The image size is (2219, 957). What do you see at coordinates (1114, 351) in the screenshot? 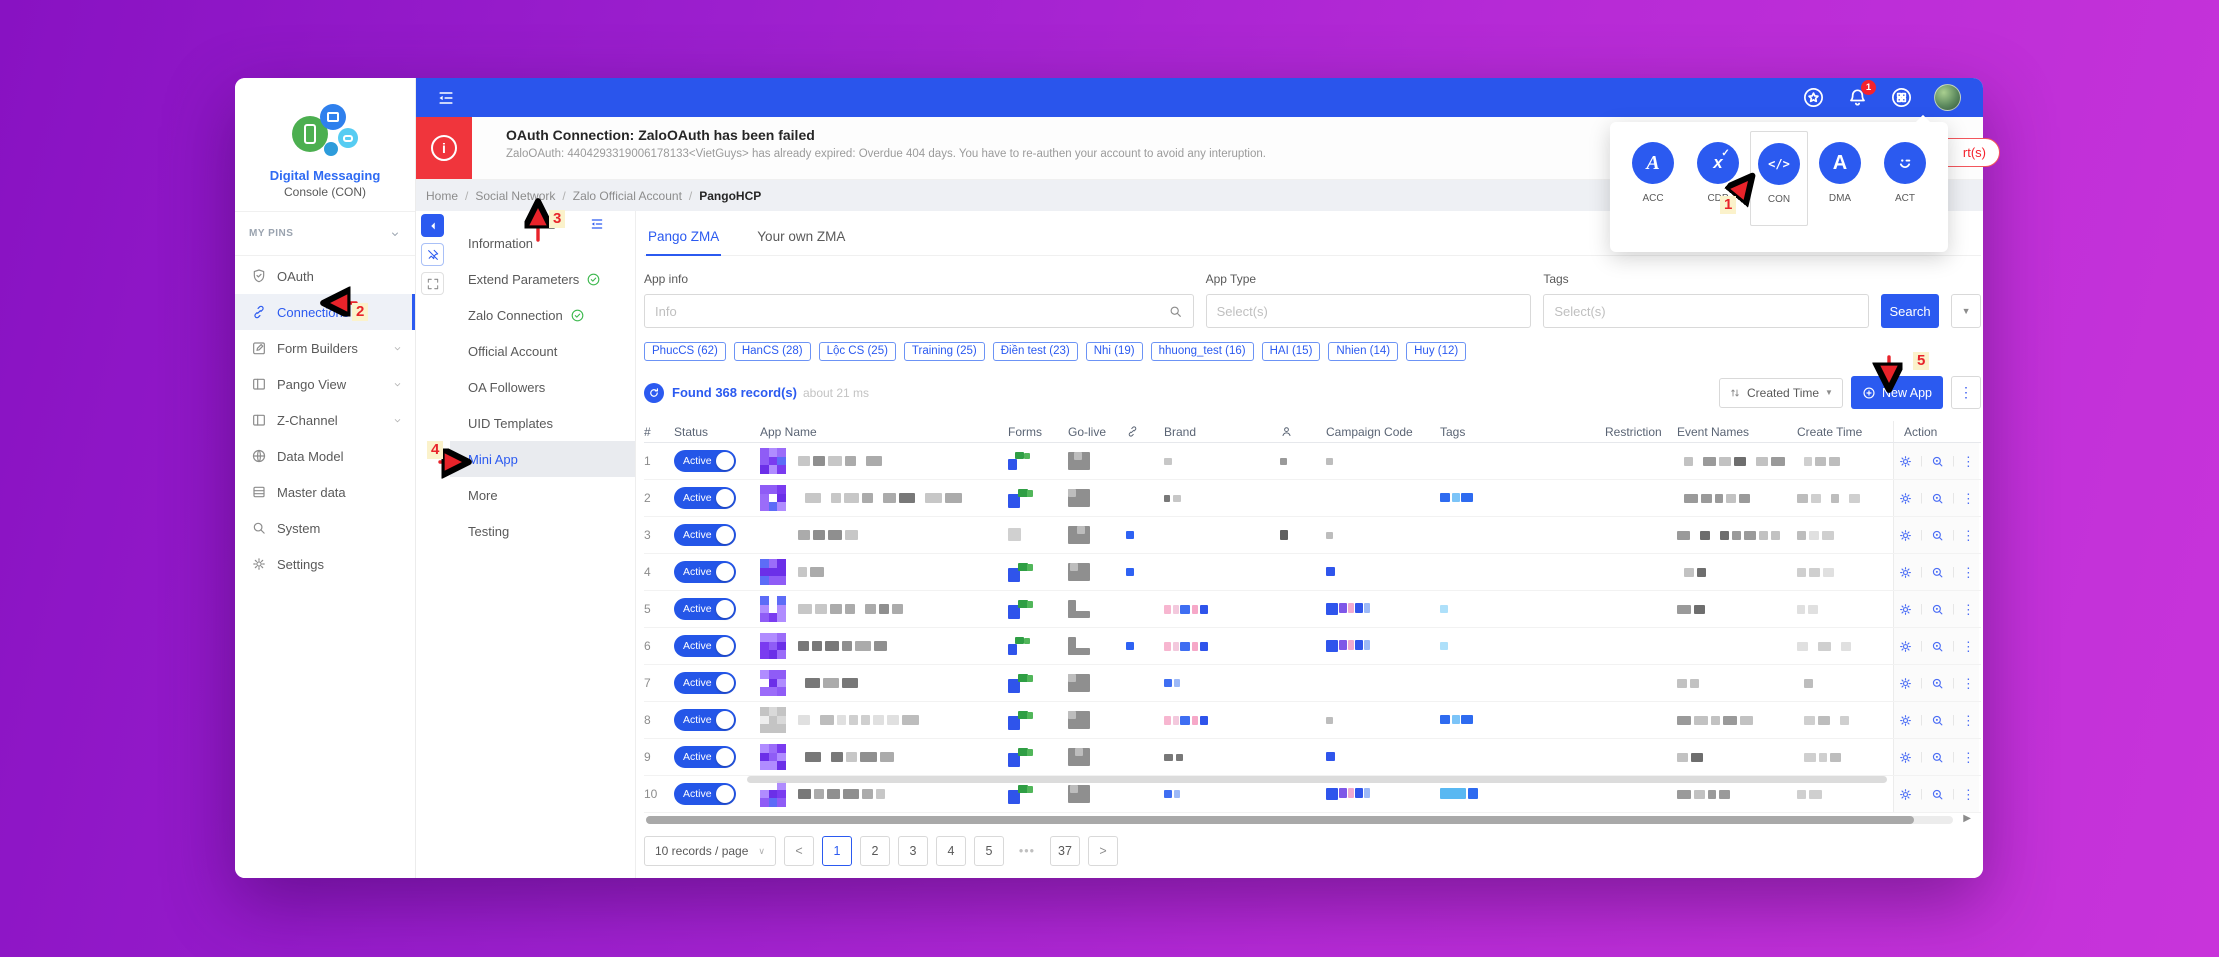
I see `tag-chip-nhi-19: Nhi (19)` at bounding box center [1114, 351].